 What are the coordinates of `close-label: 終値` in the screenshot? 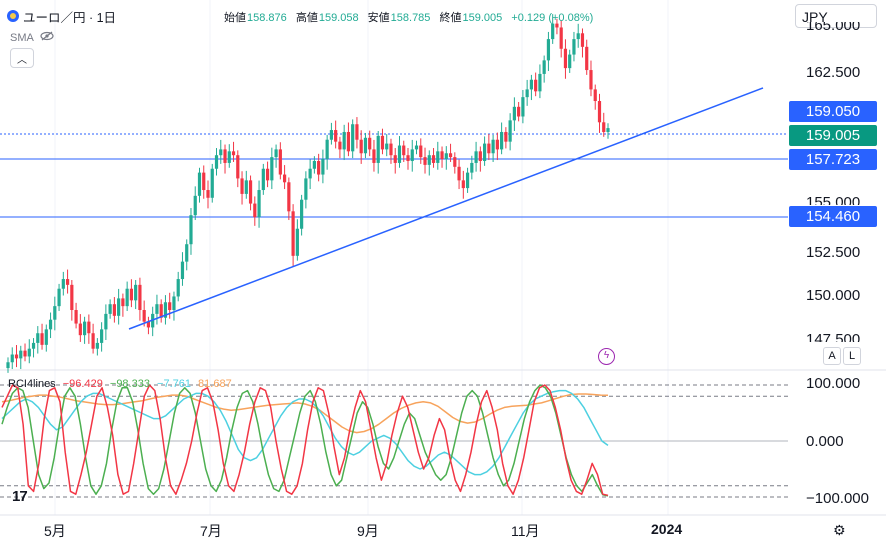 It's located at (450, 18).